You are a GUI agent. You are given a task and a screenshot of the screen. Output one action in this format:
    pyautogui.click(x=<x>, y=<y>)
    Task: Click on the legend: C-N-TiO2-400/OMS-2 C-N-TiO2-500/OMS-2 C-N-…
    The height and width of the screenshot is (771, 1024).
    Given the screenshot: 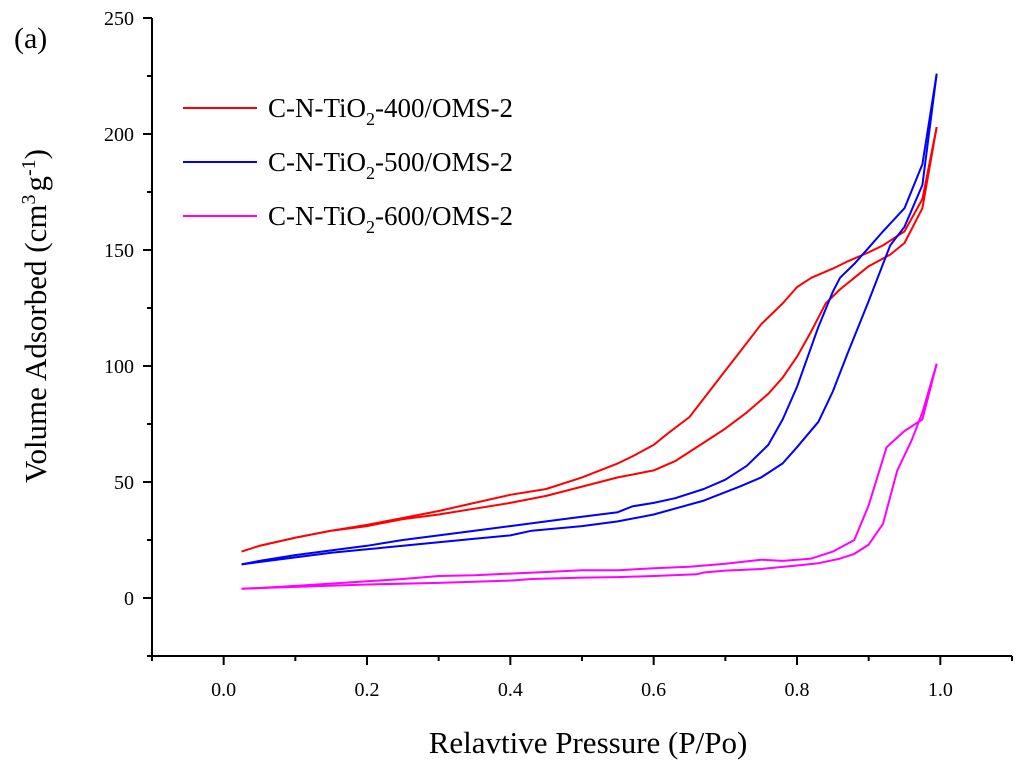 What is the action you would take?
    pyautogui.click(x=348, y=165)
    